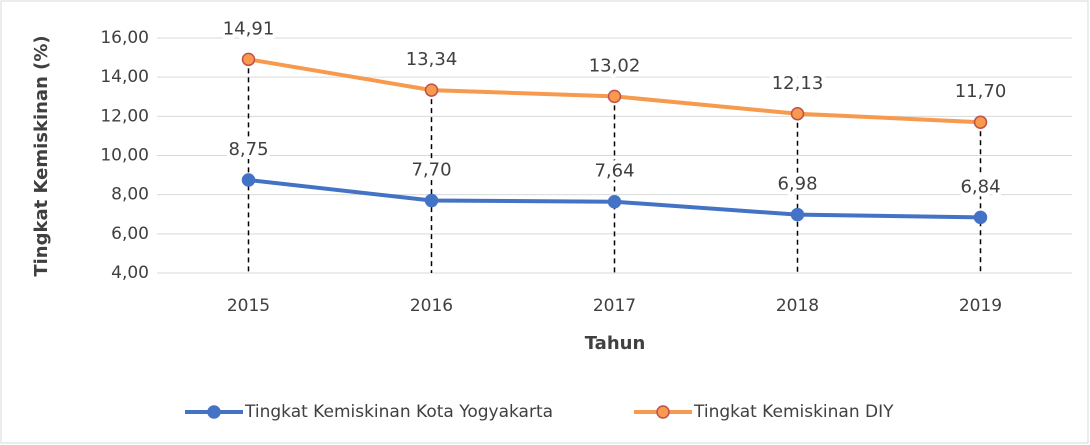 This screenshot has height=445, width=1090. Describe the element at coordinates (248, 306) in the screenshot. I see `x-tick-label: 2015` at that location.